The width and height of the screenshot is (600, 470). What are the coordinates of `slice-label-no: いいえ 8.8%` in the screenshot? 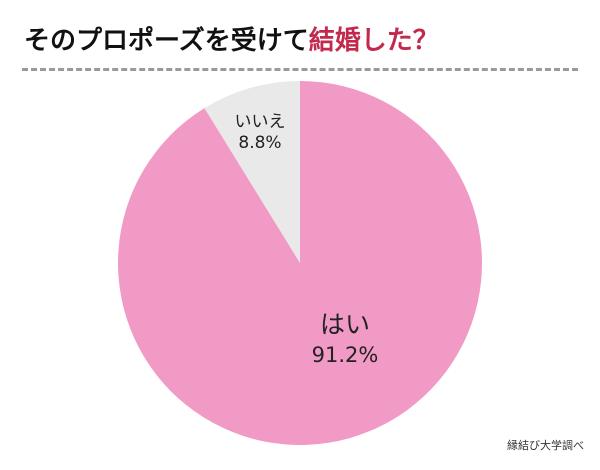 It's located at (260, 133).